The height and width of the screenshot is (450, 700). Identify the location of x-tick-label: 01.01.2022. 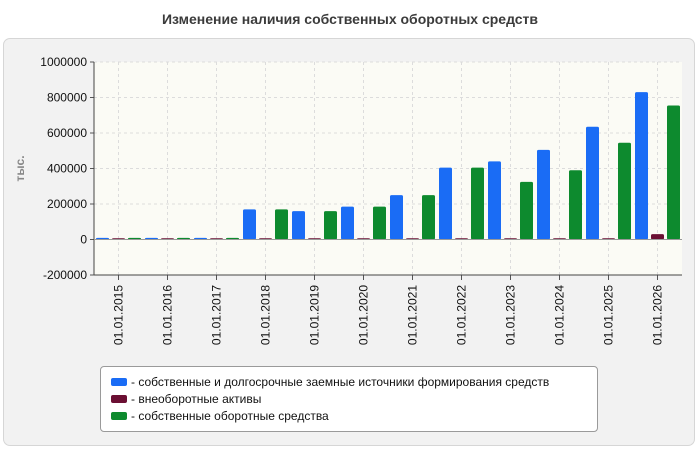
(462, 315).